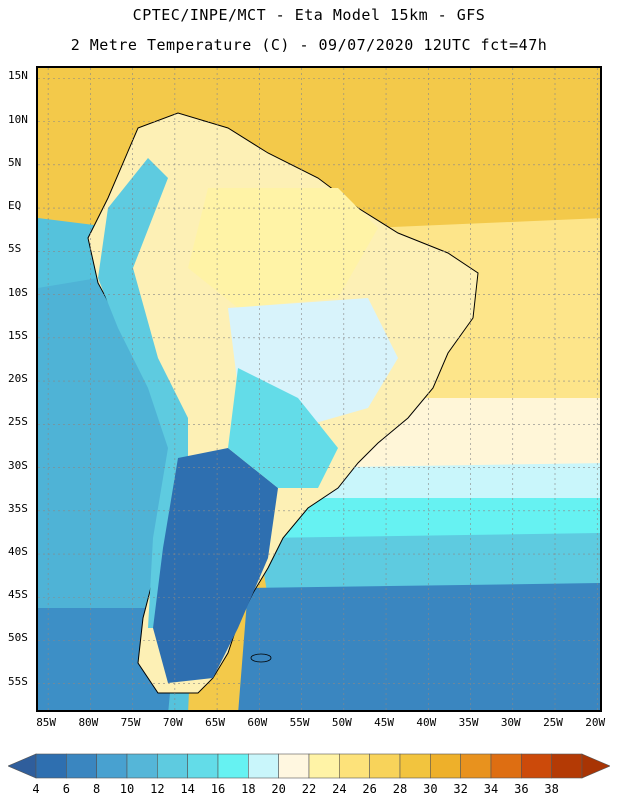 This screenshot has width=618, height=800. Describe the element at coordinates (419, 646) in the screenshot. I see `south-atlantic-blue` at that location.